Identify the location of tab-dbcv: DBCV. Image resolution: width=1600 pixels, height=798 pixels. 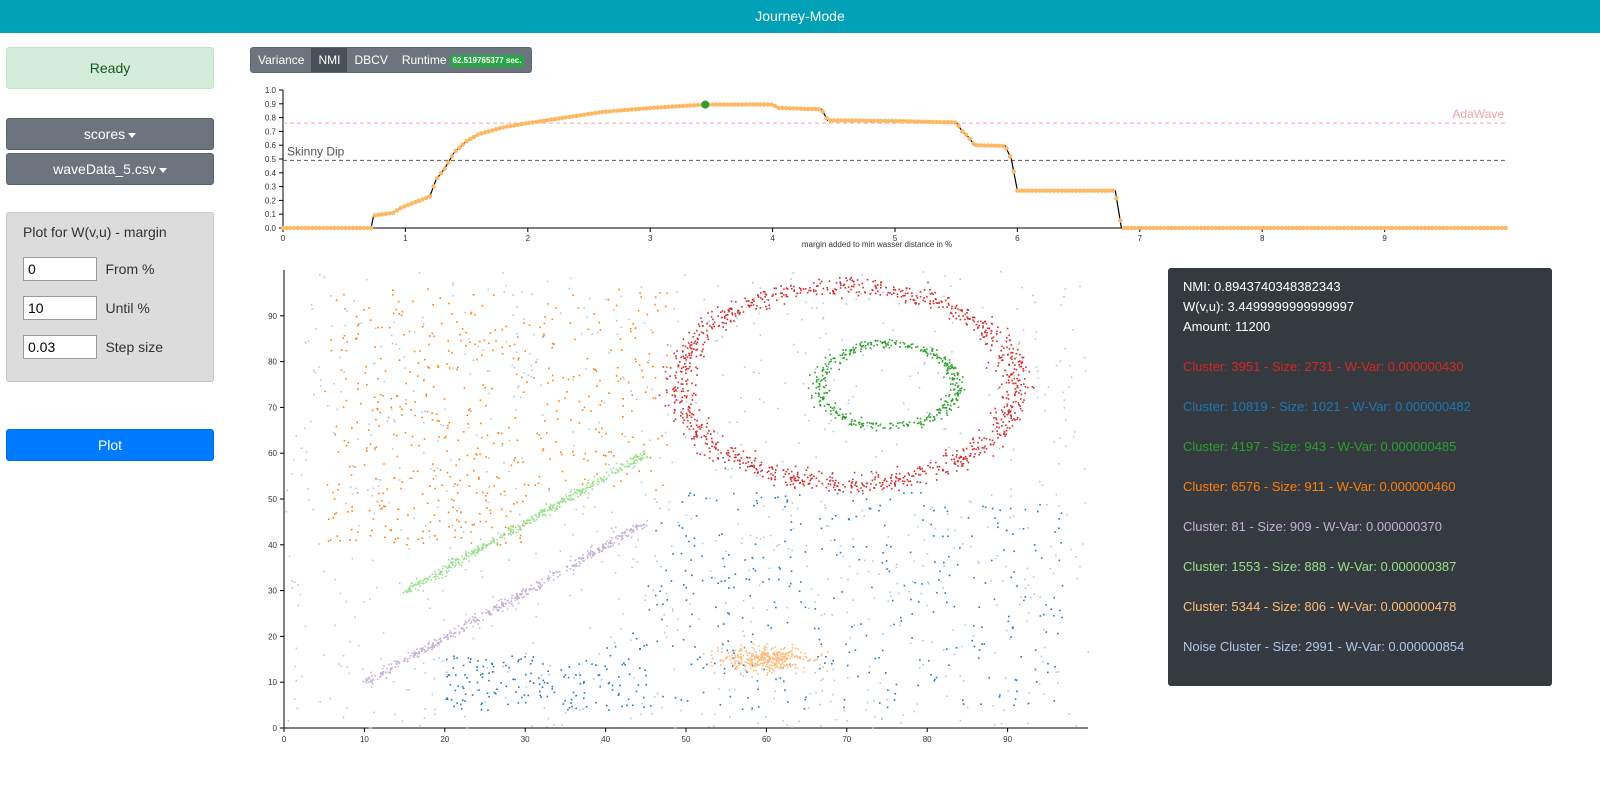
(371, 60).